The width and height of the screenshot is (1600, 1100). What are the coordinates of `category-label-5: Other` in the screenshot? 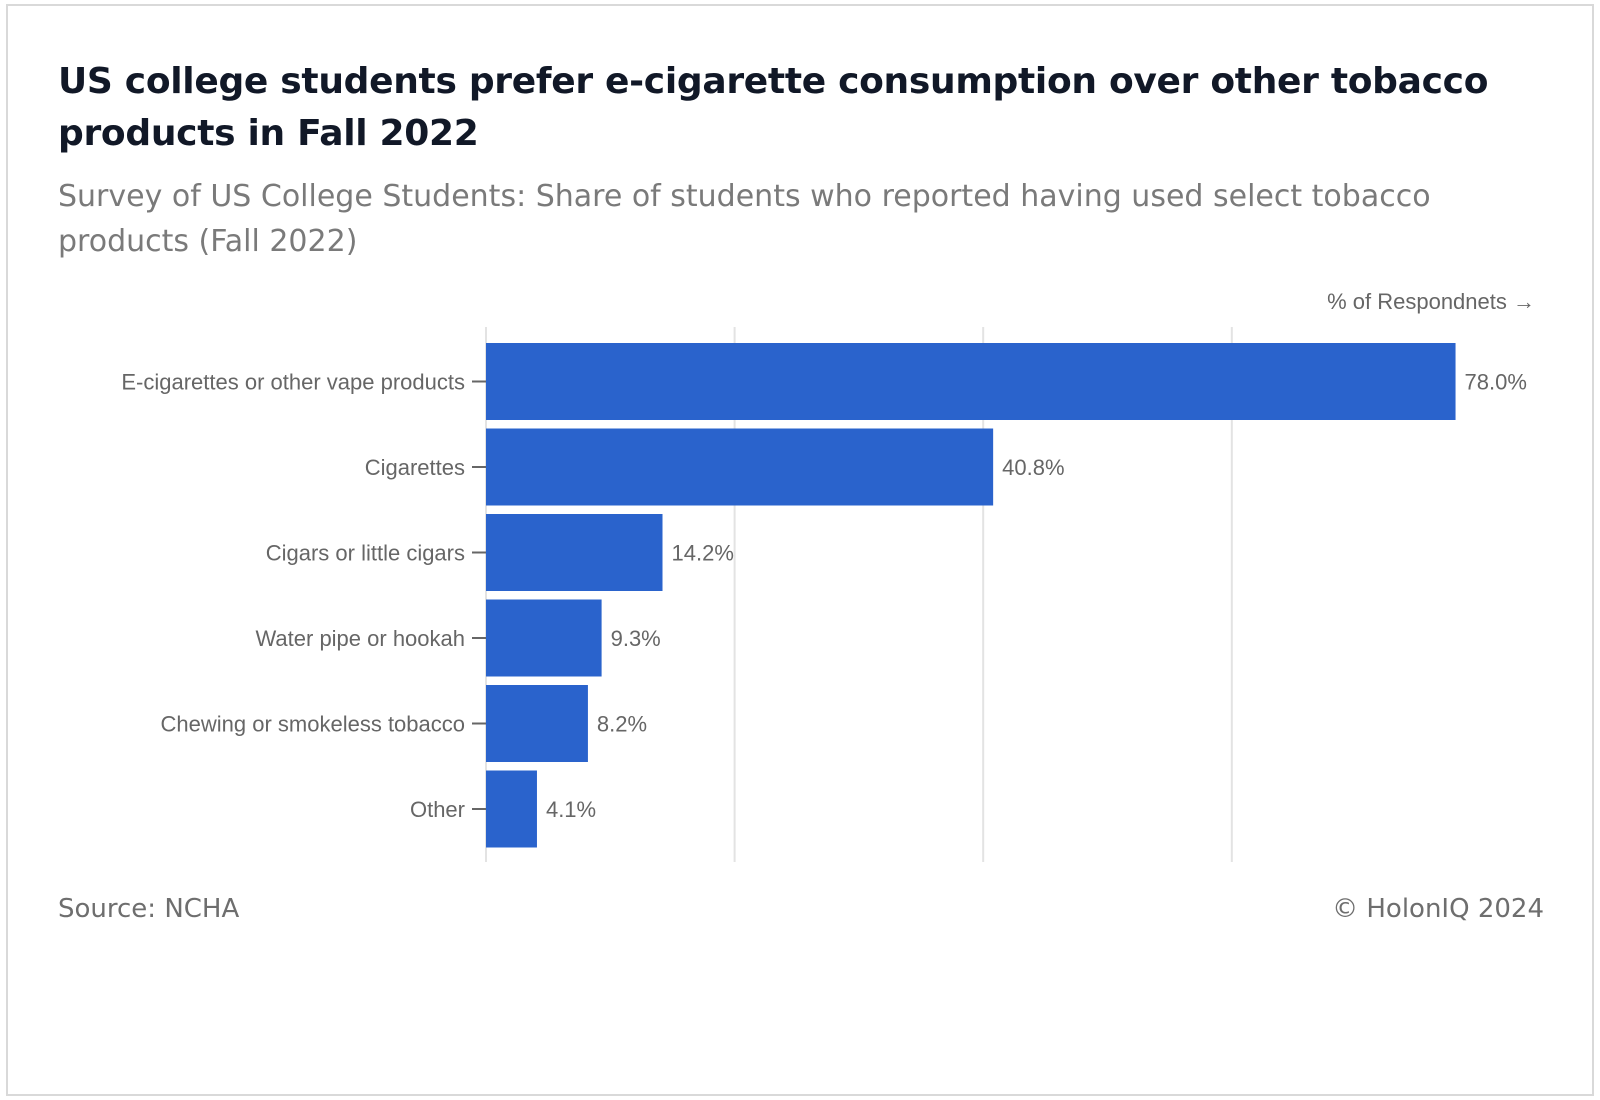 It's located at (437, 809).